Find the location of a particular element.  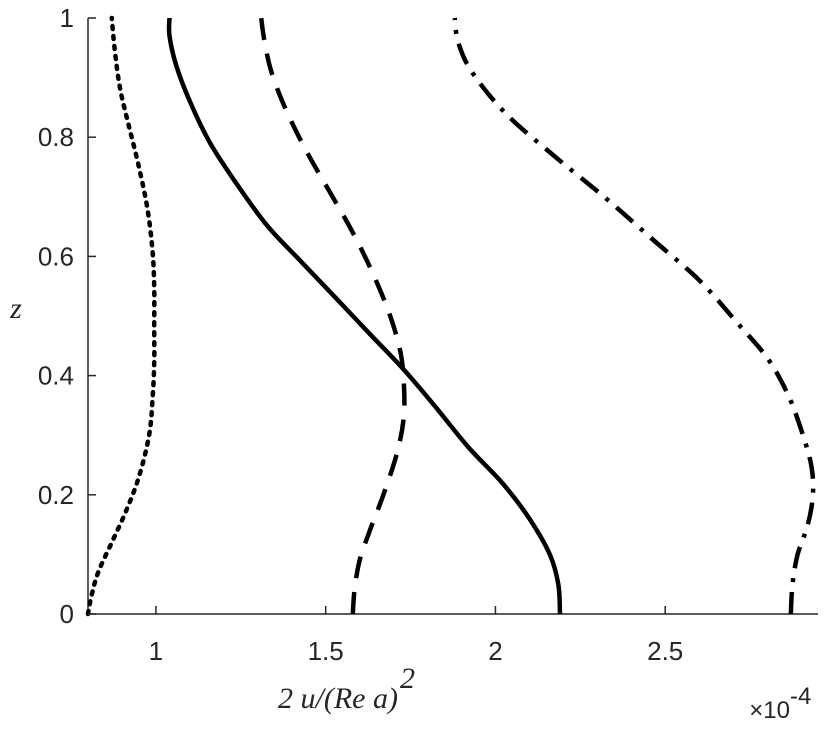

x-tick-label: 2 is located at coordinates (495, 651).